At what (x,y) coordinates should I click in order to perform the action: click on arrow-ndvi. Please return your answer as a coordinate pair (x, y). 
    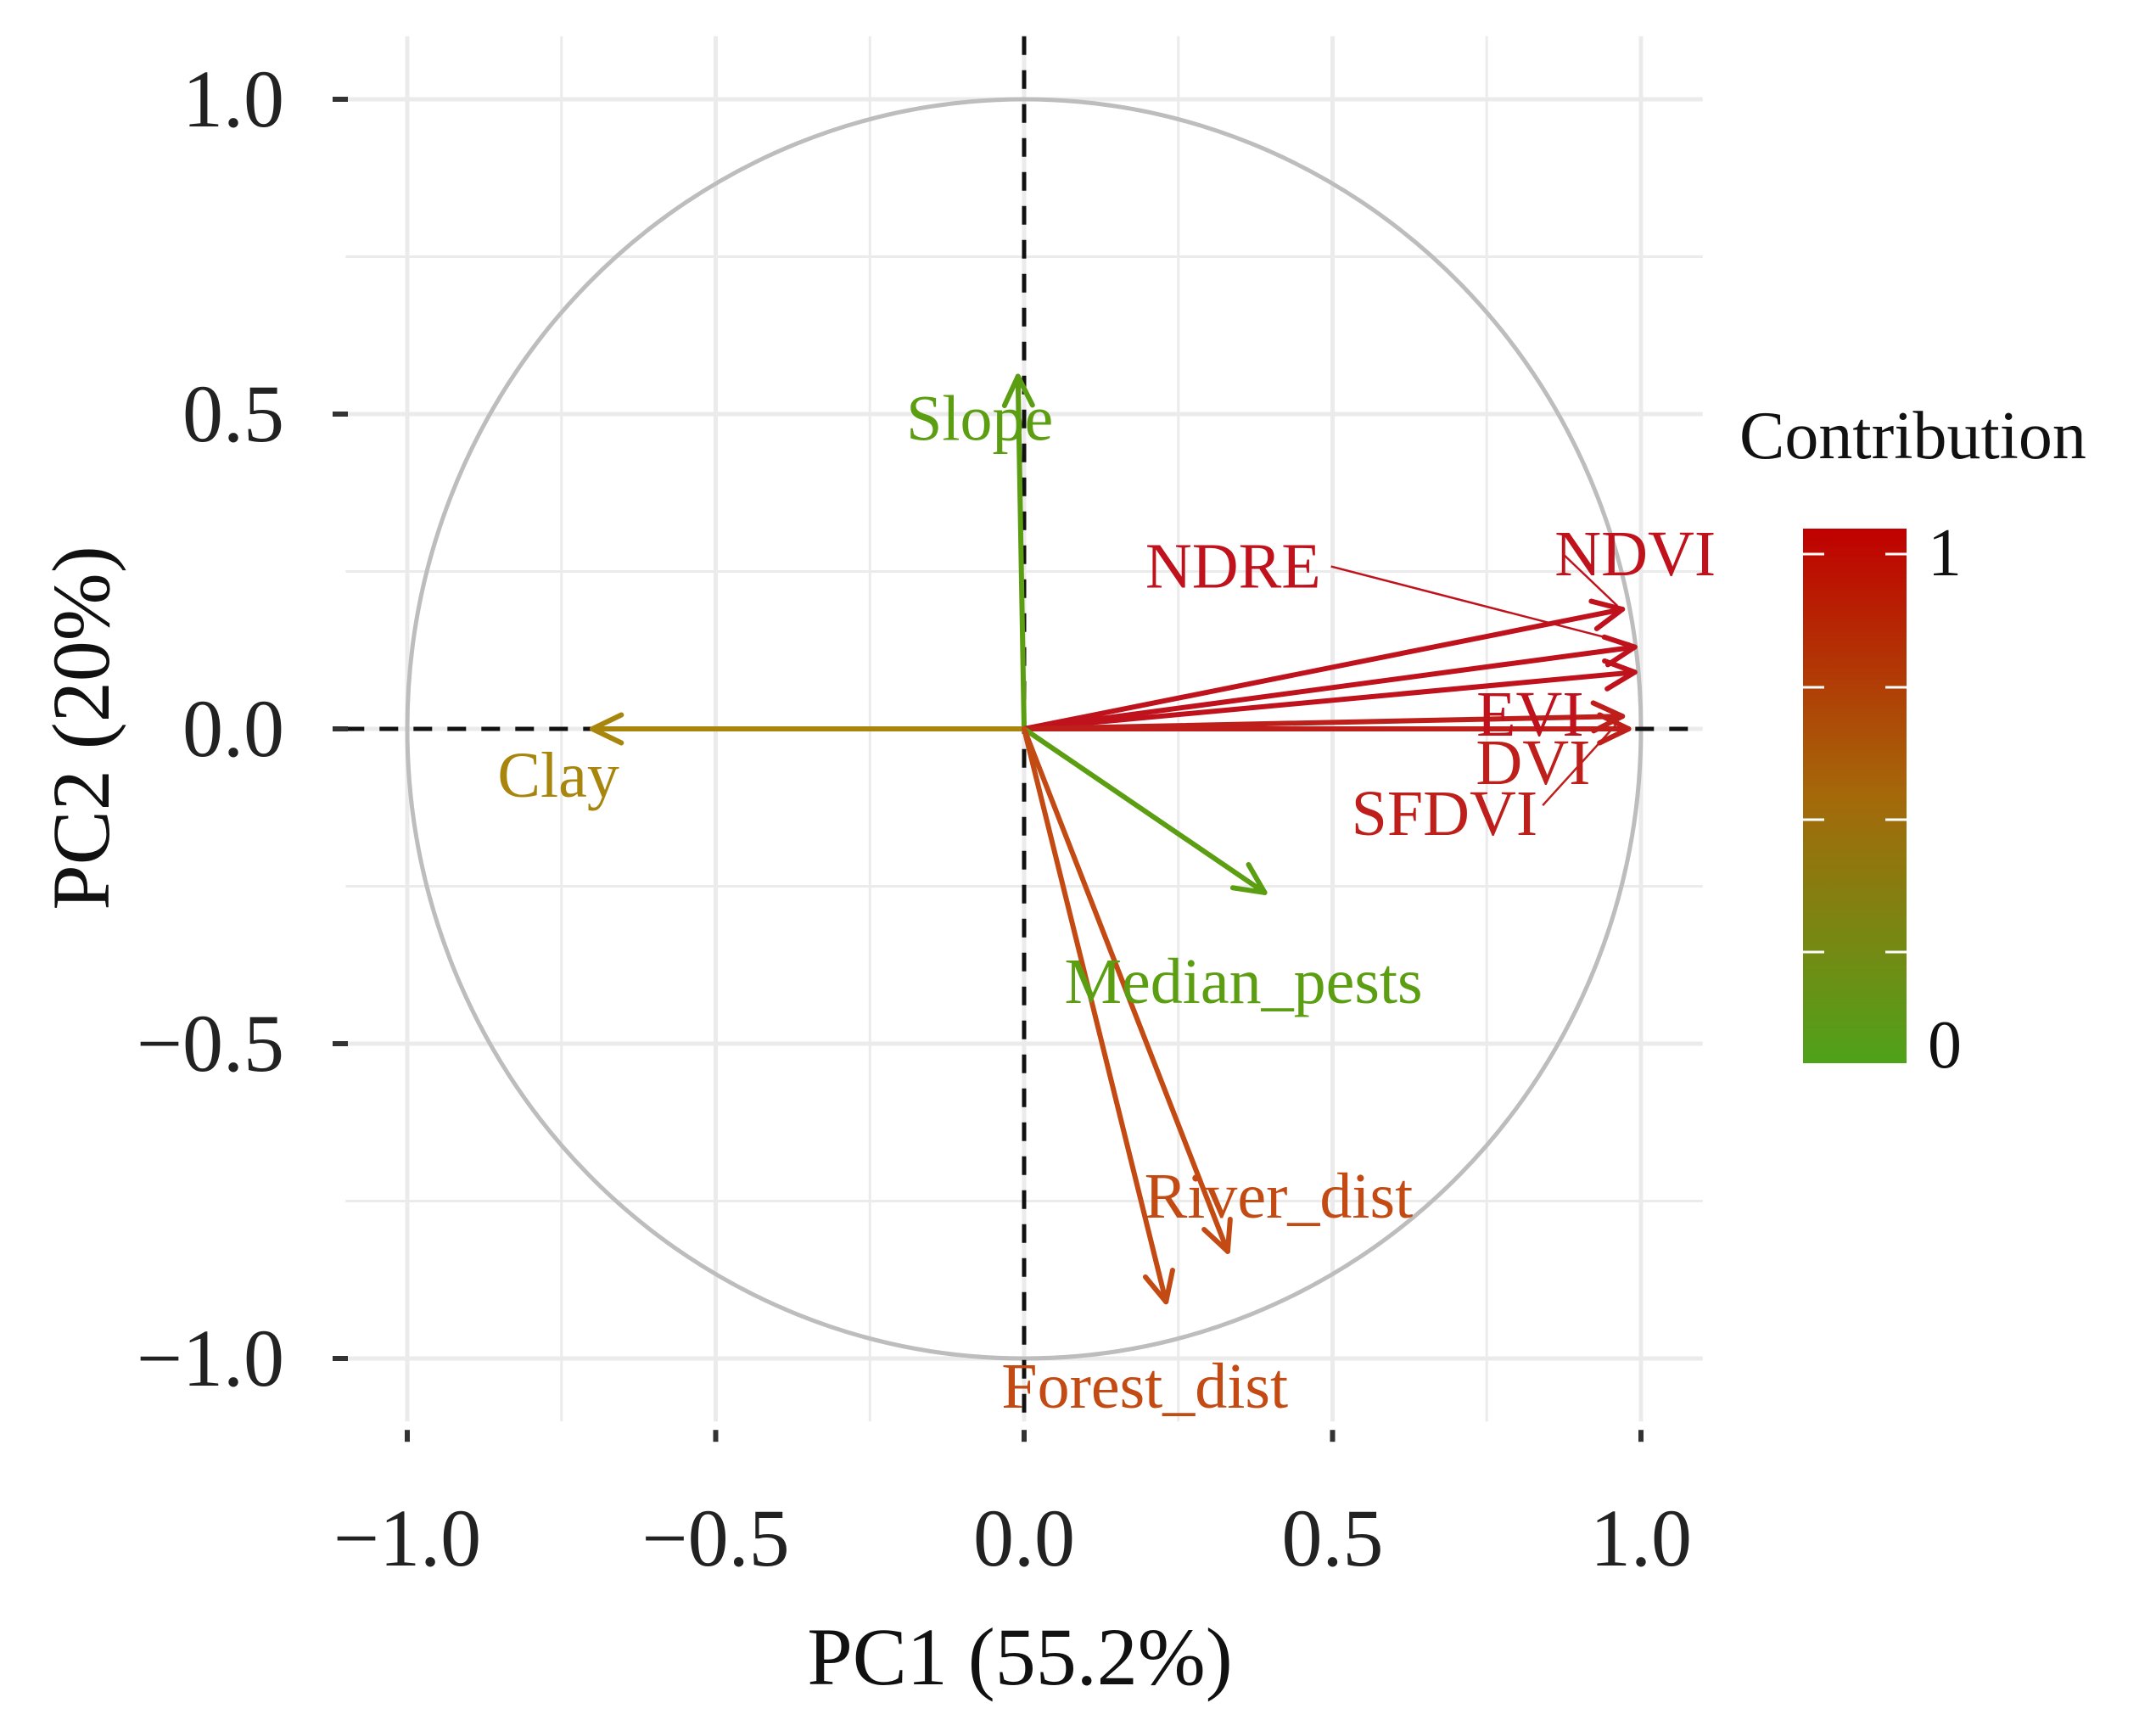
    Looking at the image, I should click on (1324, 669).